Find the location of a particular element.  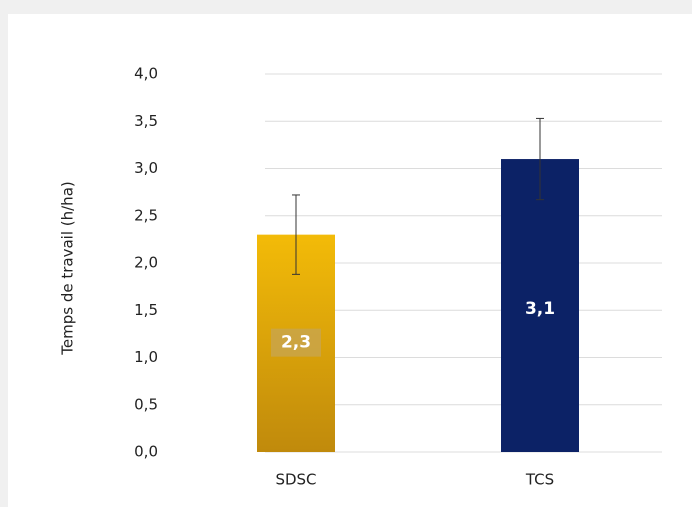

value-label-box is located at coordinates (296, 342).